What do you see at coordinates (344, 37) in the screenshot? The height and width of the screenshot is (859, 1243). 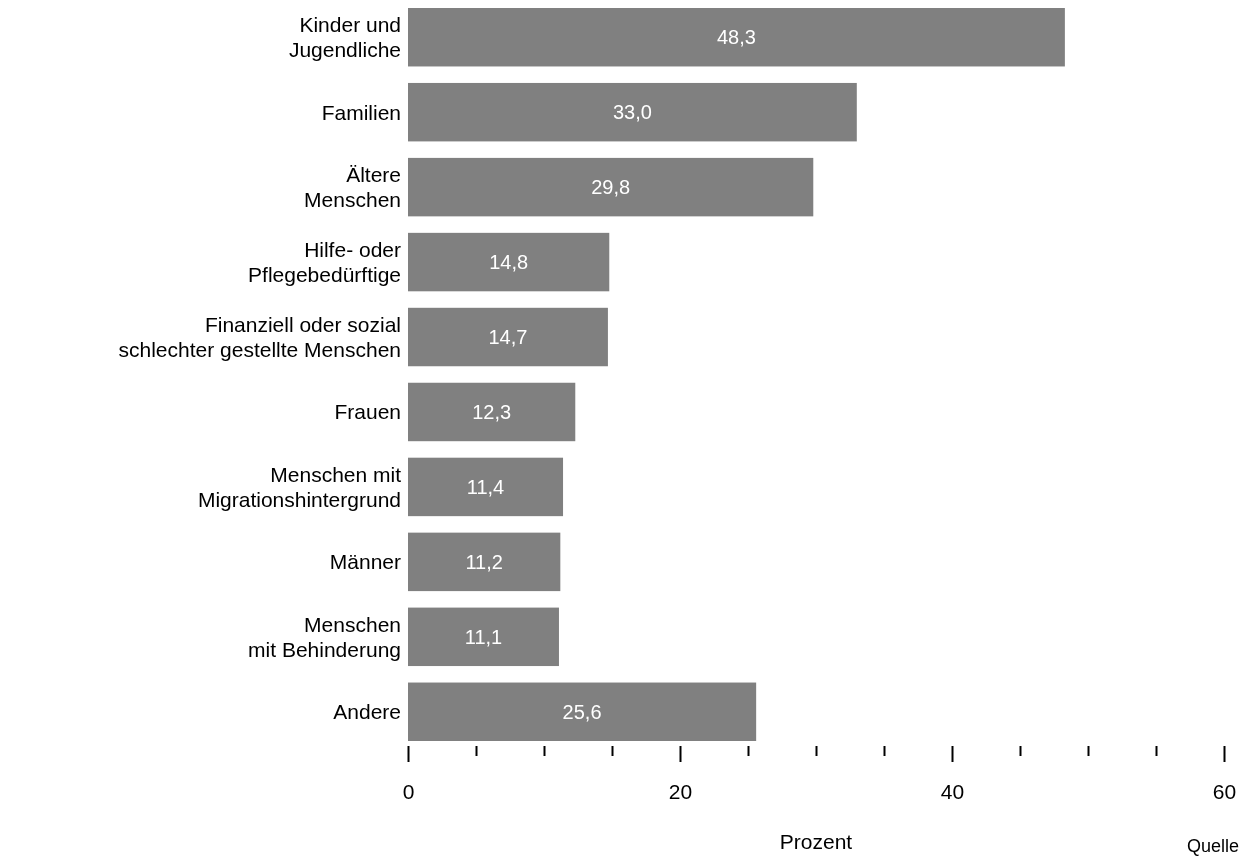 I see `y-tick-label: Kinder und Jugendliche` at bounding box center [344, 37].